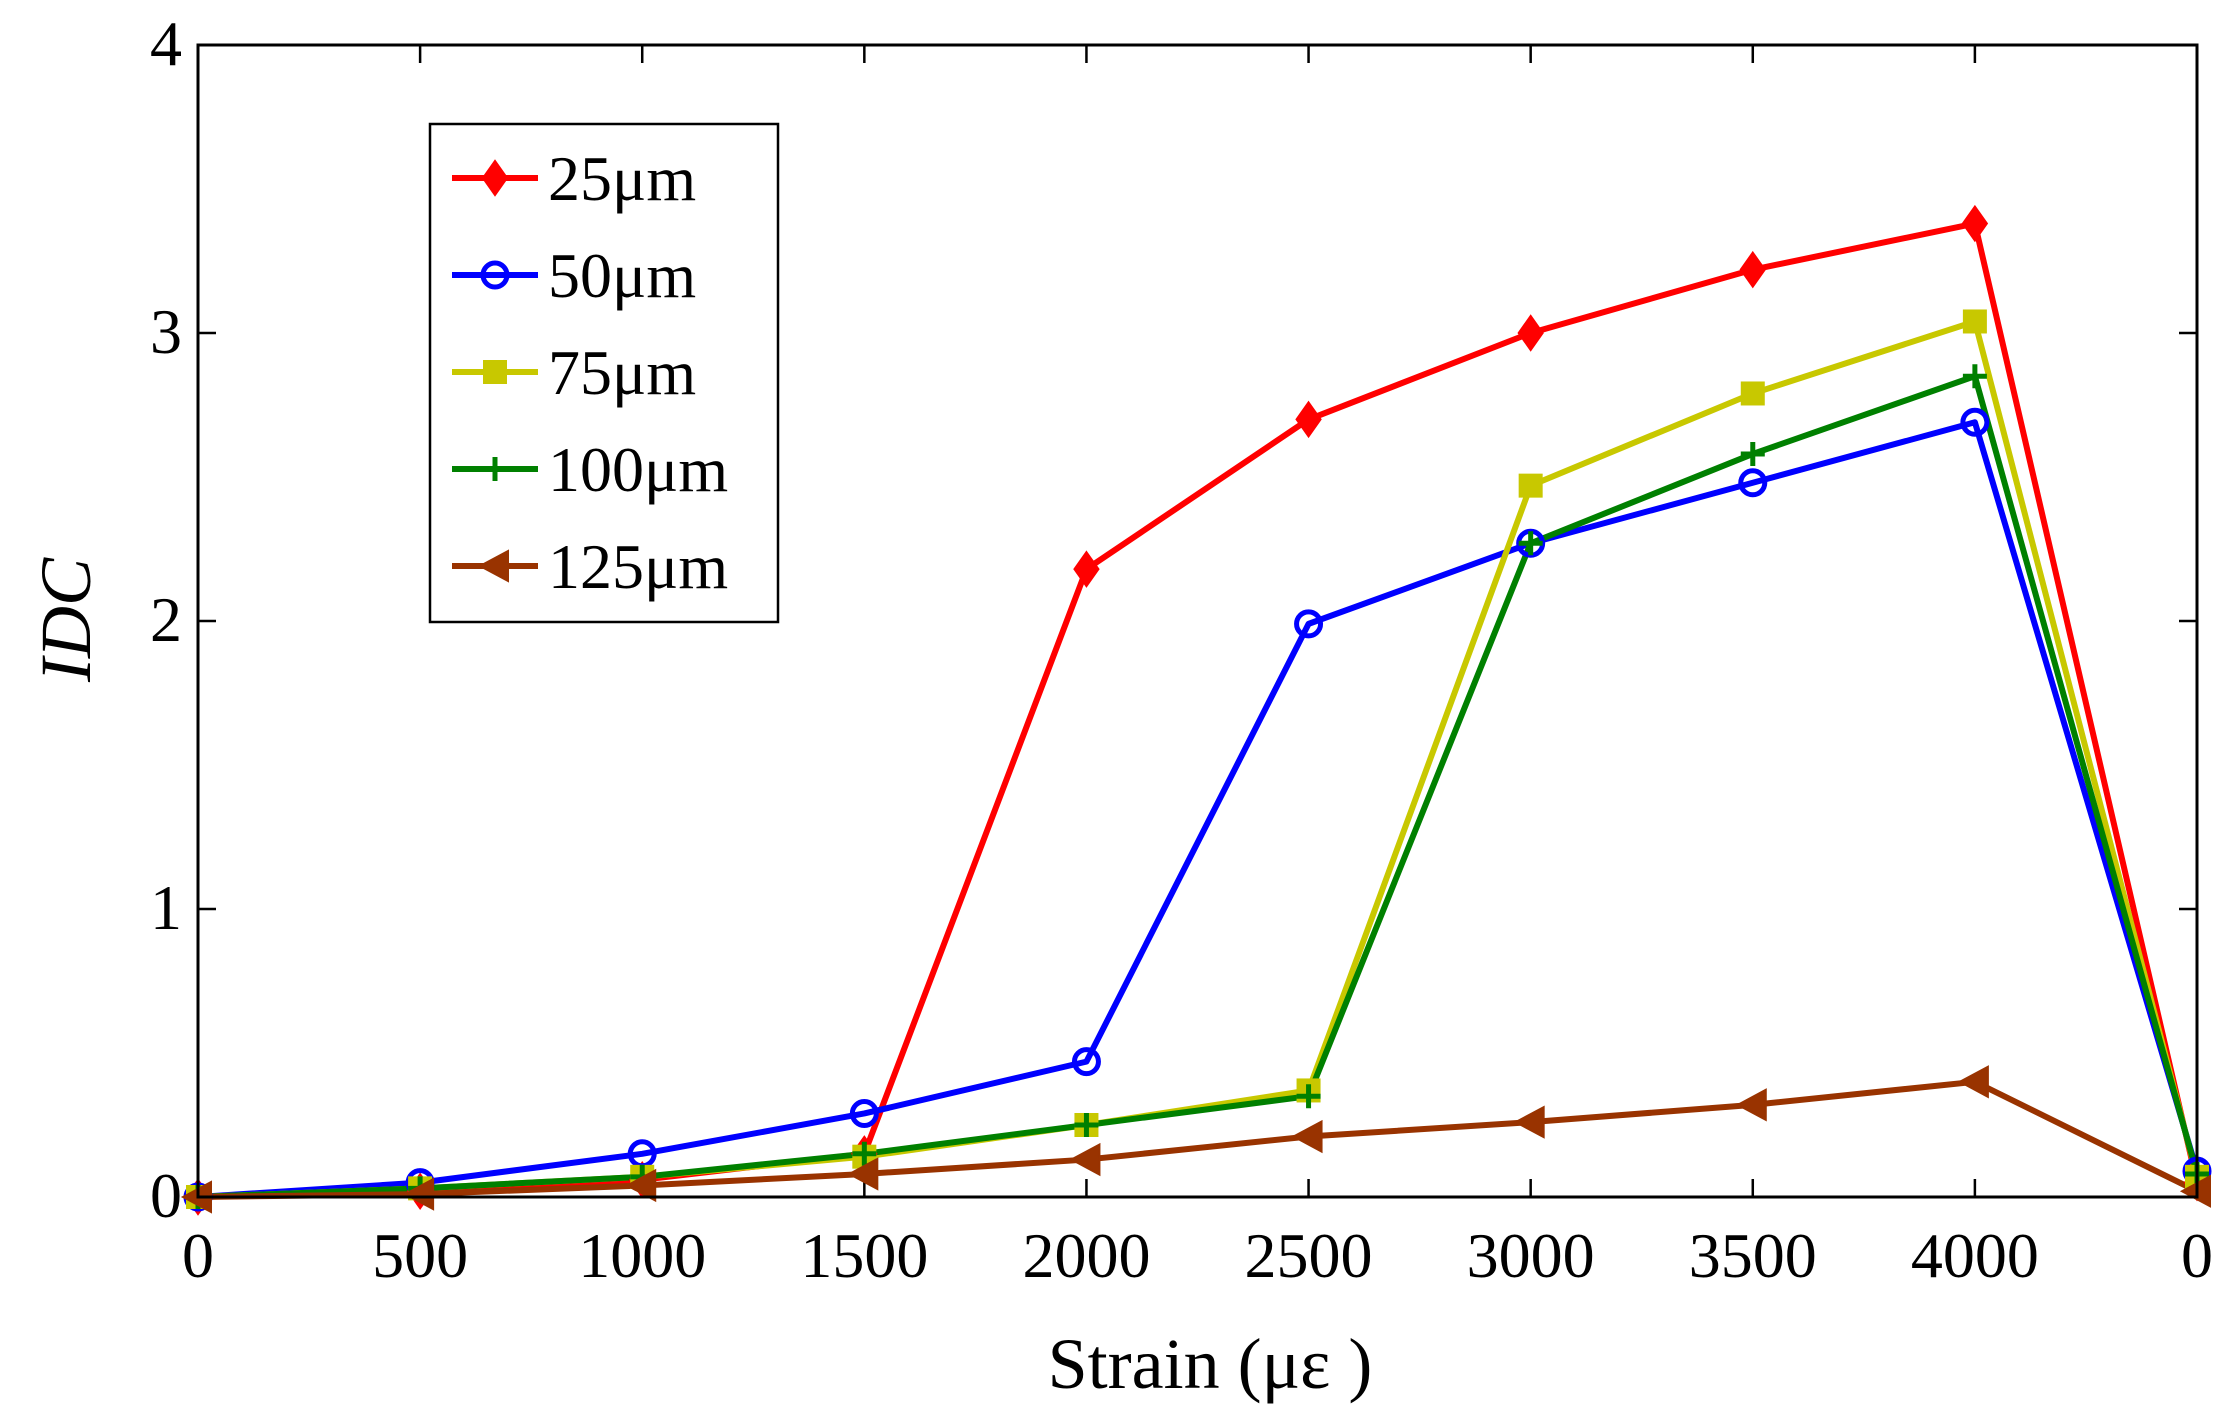 Image resolution: width=2240 pixels, height=1426 pixels. Describe the element at coordinates (642, 1255) in the screenshot. I see `x-tick-label: 1000` at that location.